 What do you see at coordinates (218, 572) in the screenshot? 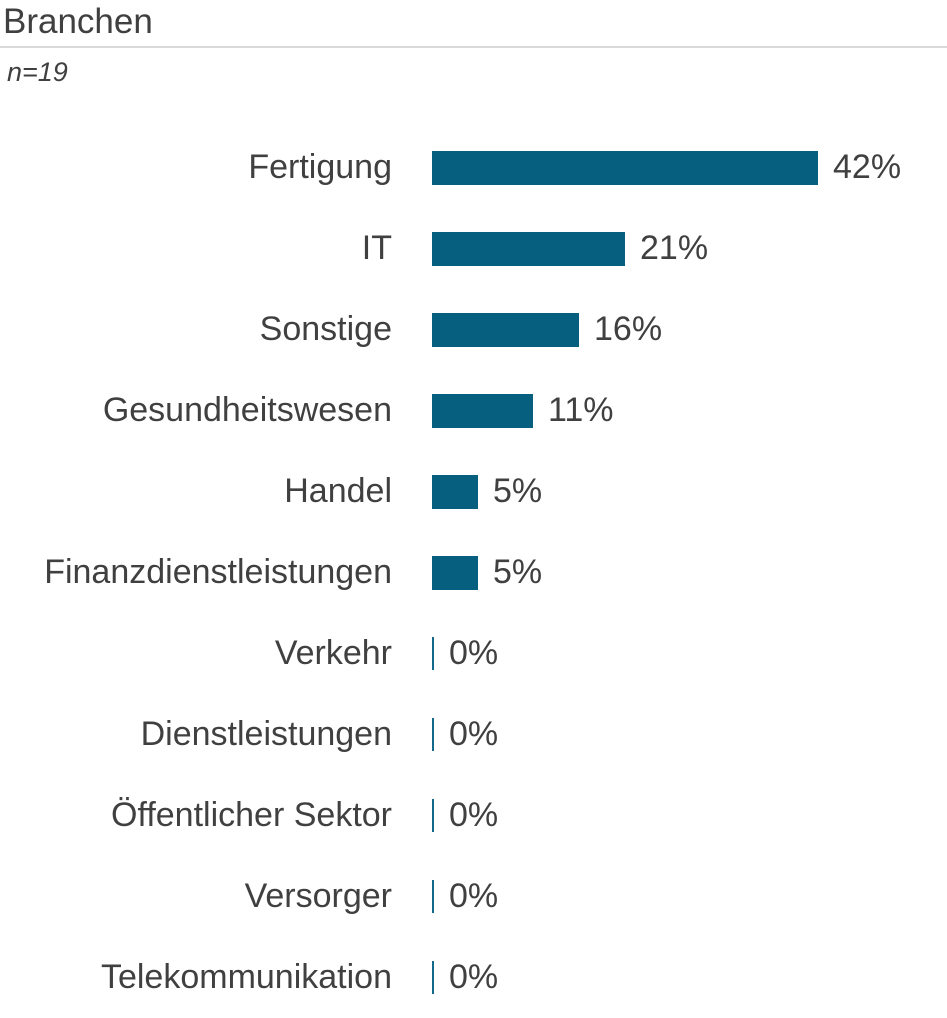
I see `category-label: Finanzdienstleistungen` at bounding box center [218, 572].